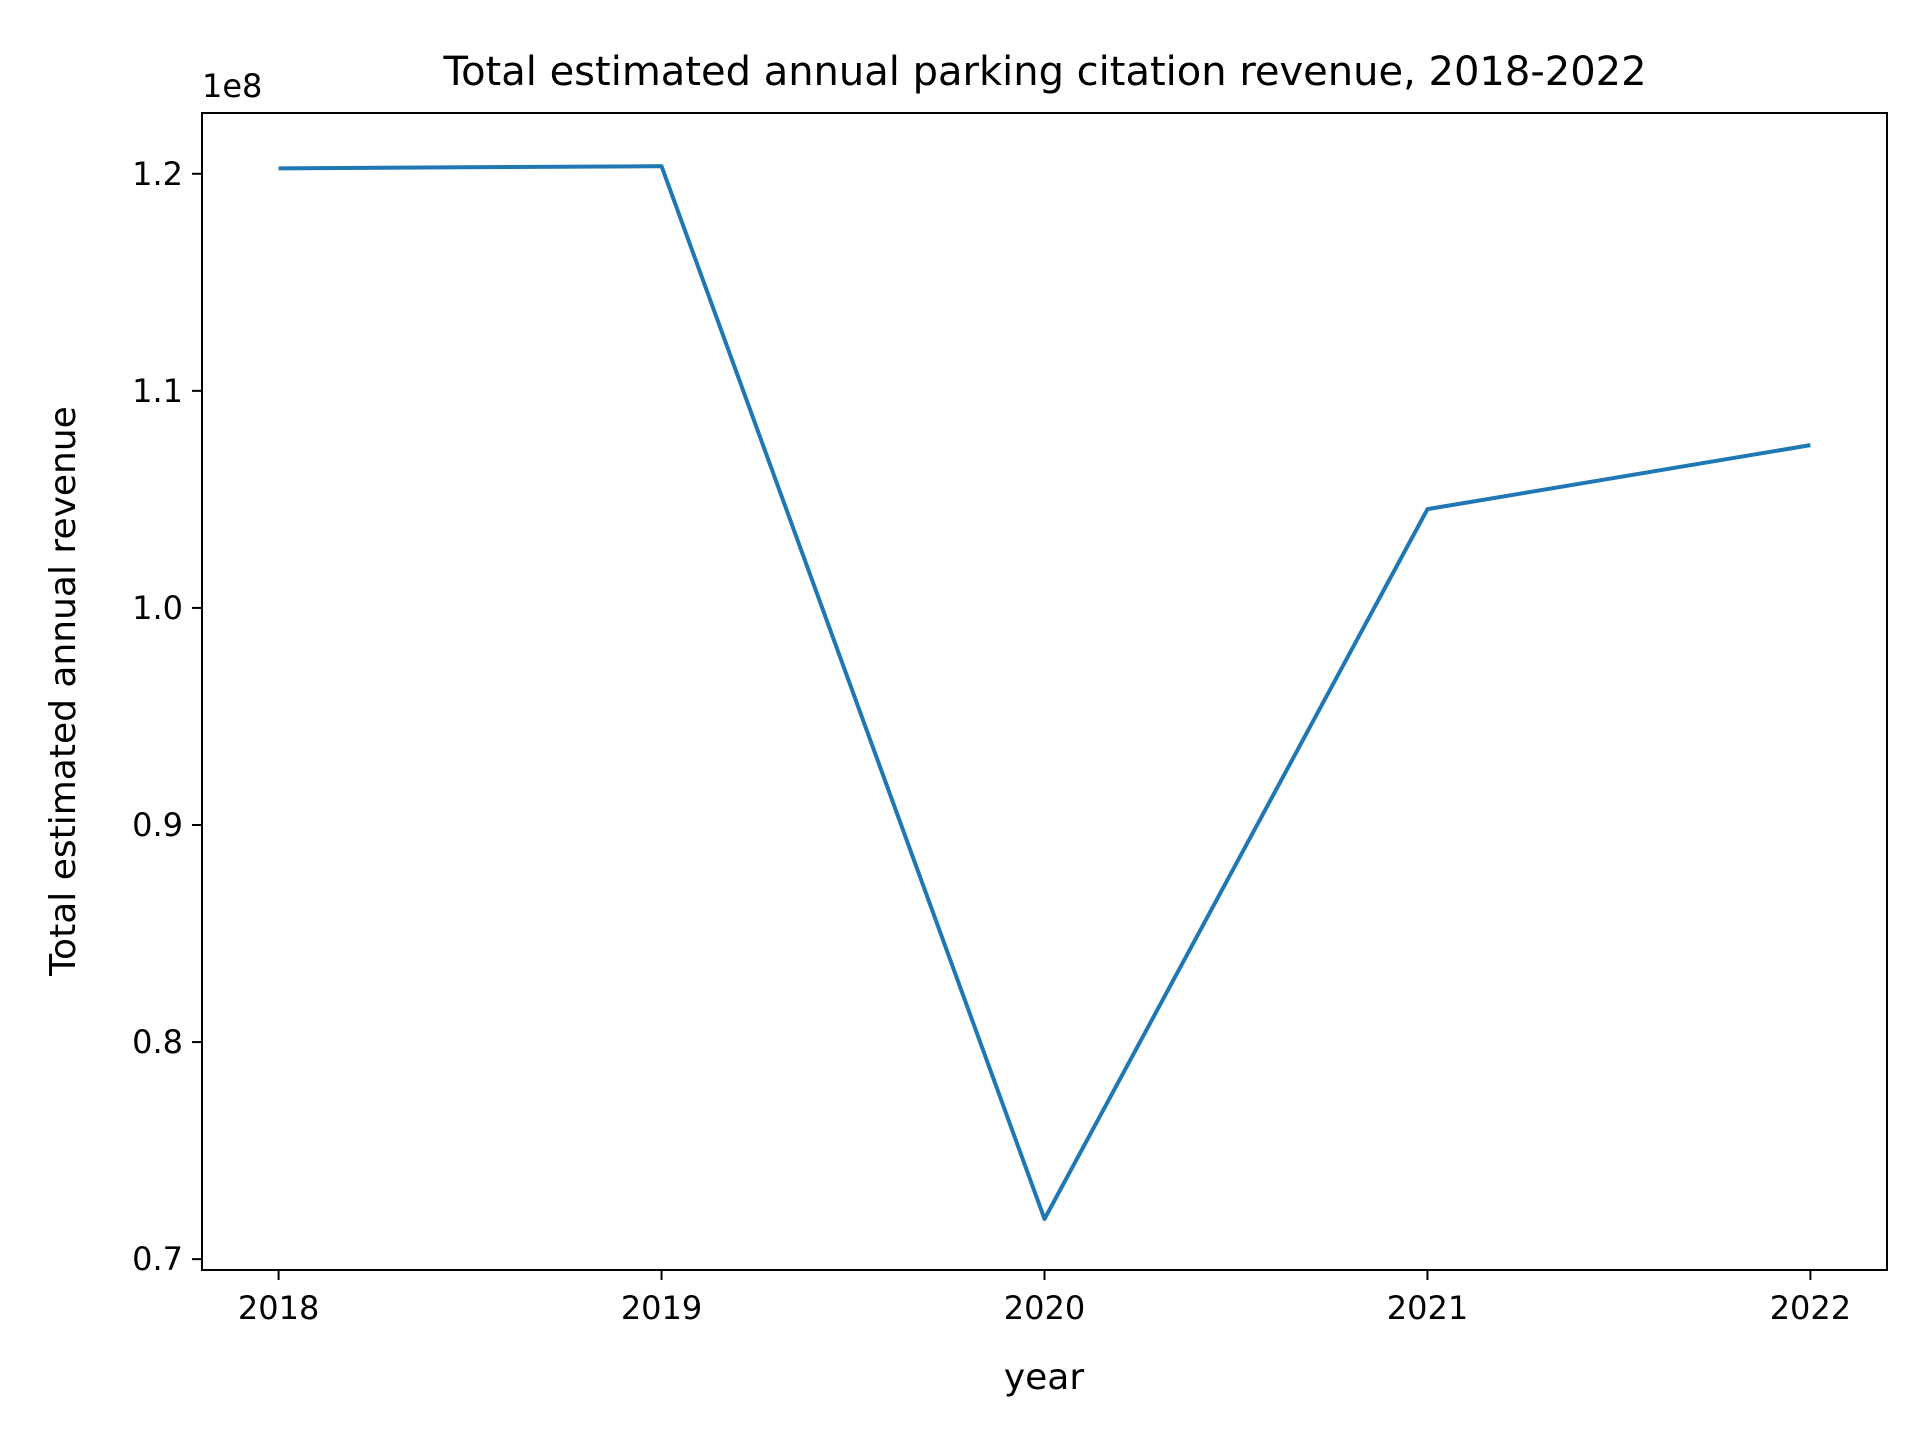  I want to click on x-tick-label: 2021, so click(1427, 1308).